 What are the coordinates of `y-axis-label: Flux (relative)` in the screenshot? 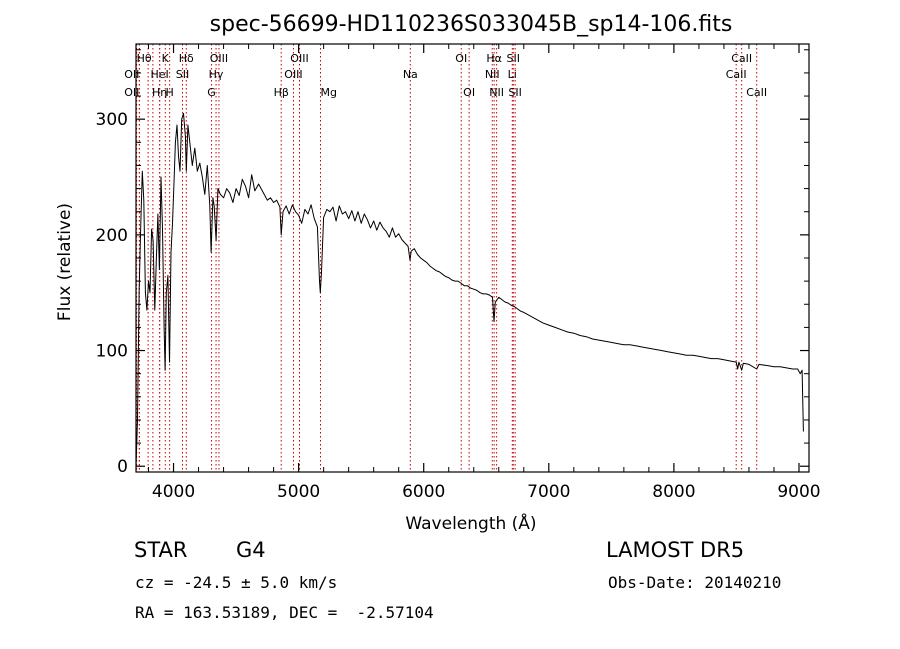 It's located at (65, 262).